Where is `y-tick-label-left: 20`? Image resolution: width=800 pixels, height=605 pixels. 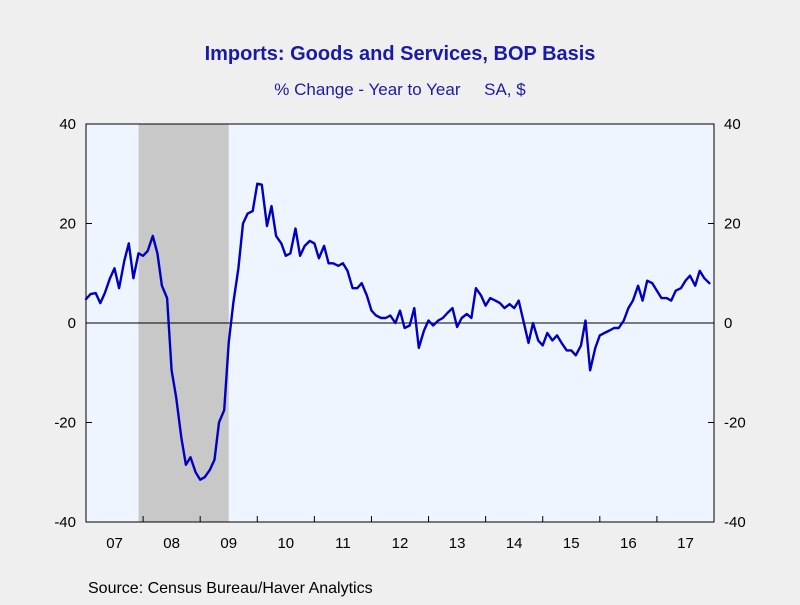
y-tick-label-left: 20 is located at coordinates (67, 224).